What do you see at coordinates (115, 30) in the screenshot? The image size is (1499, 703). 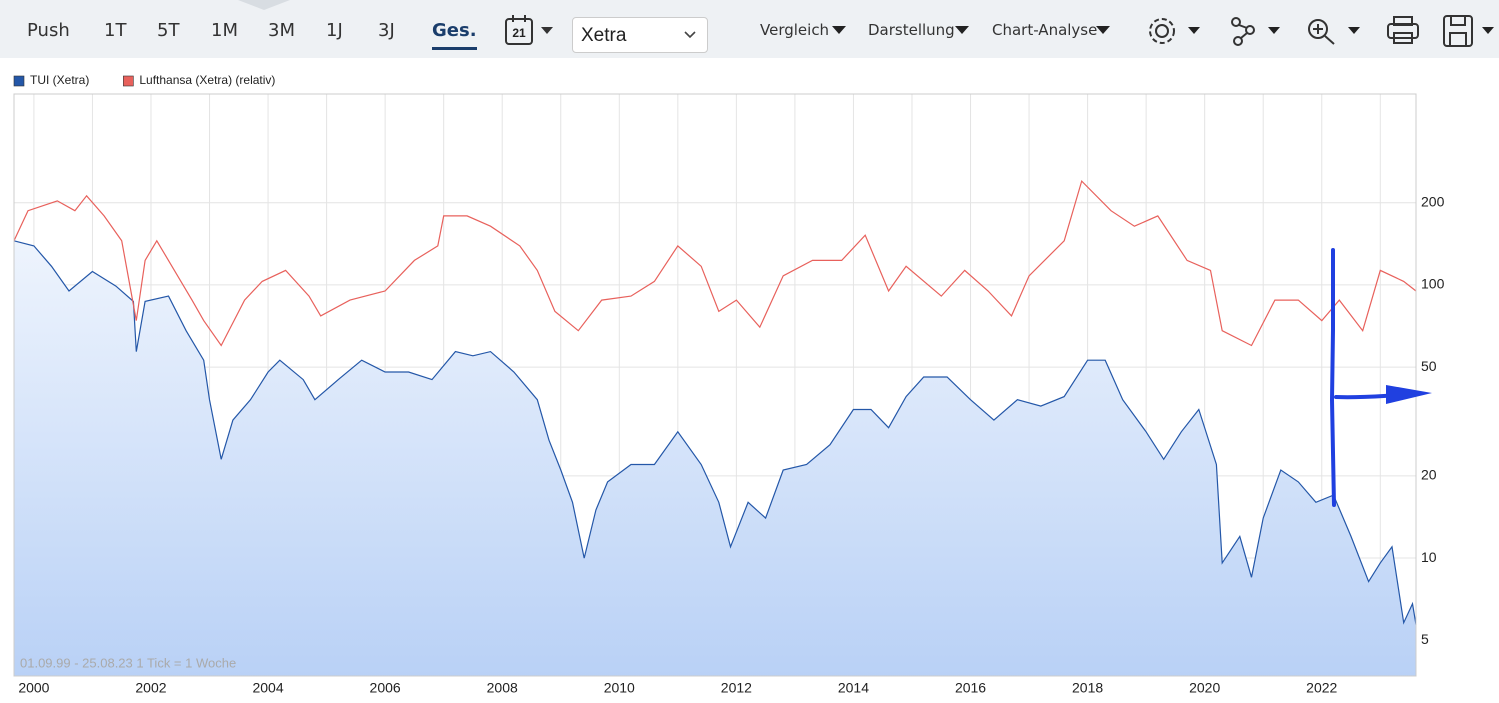 I see `range-button: 1T` at bounding box center [115, 30].